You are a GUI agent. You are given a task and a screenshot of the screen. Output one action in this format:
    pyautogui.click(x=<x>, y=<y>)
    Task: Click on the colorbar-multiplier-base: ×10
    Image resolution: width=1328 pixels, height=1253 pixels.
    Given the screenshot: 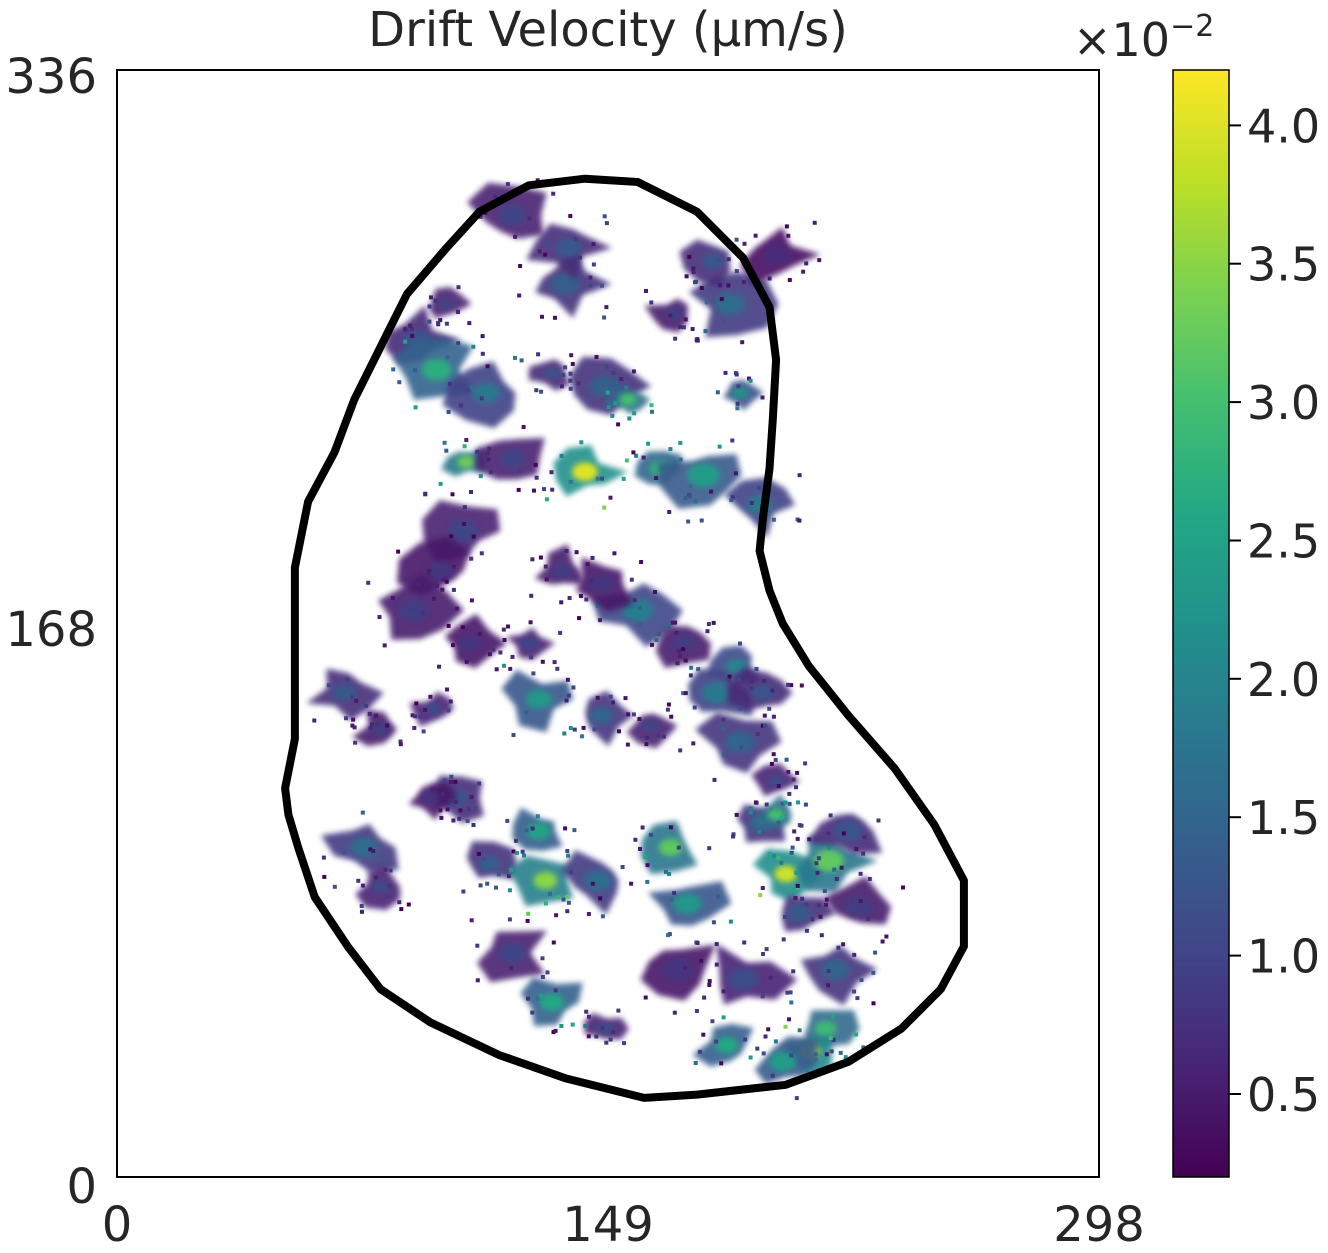 What is the action you would take?
    pyautogui.click(x=1121, y=40)
    